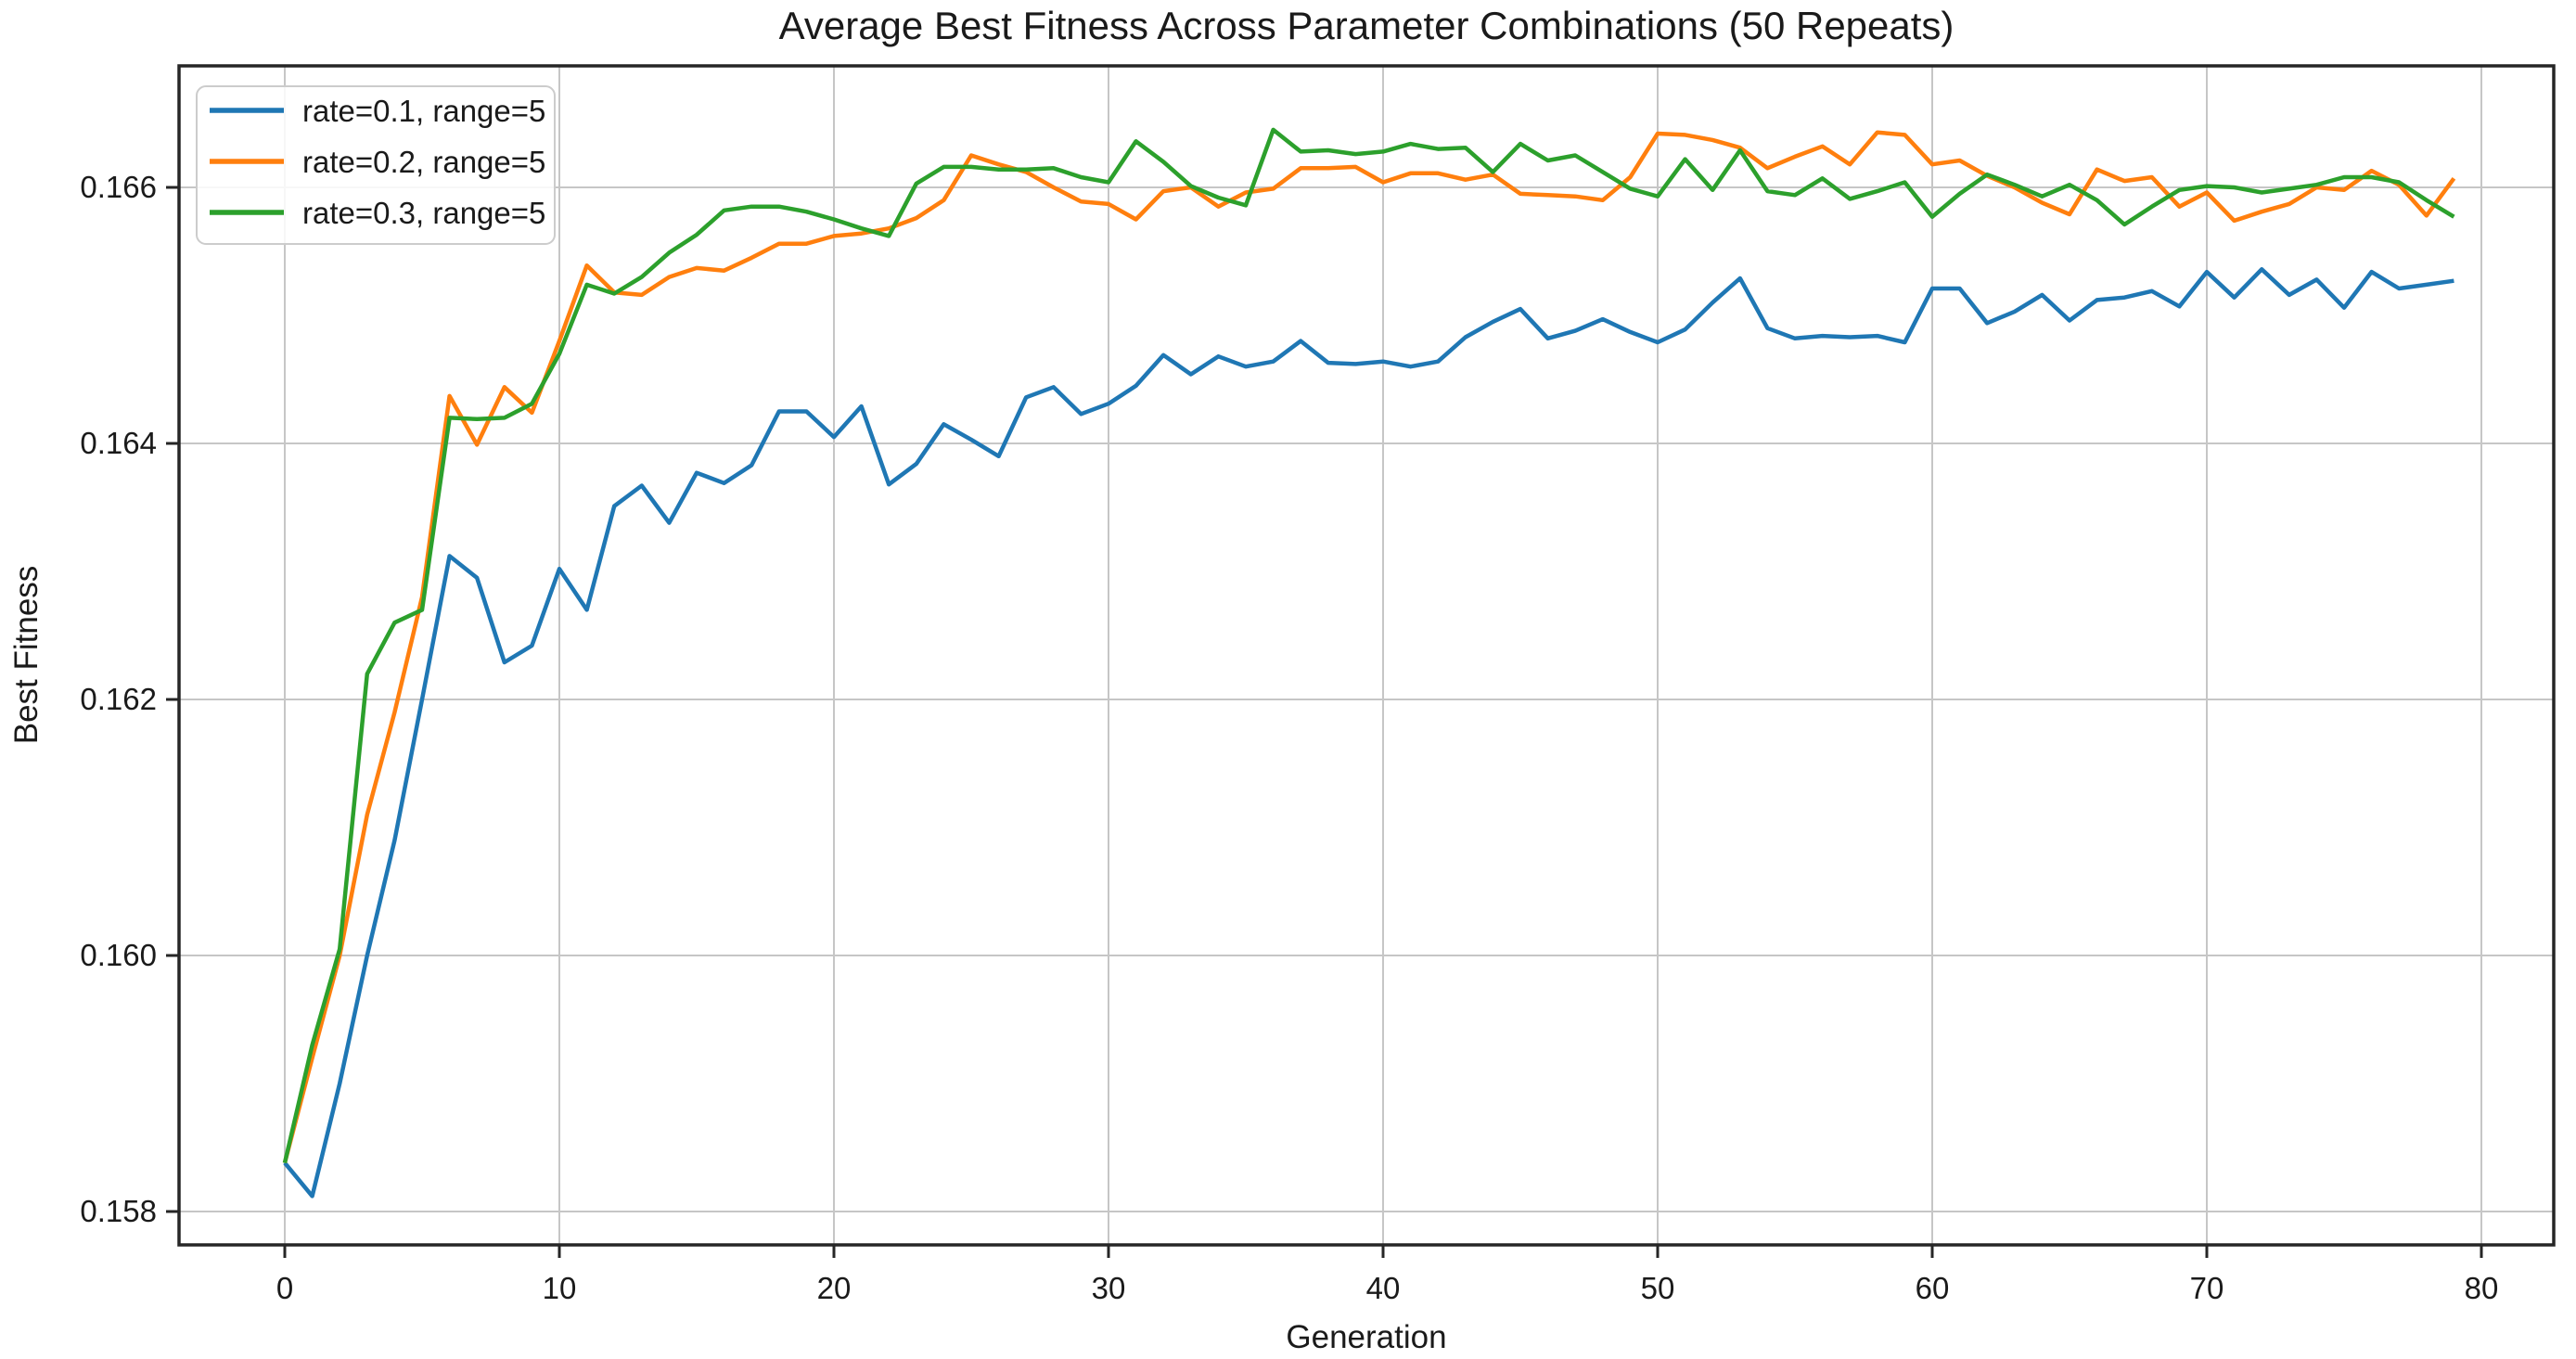 The image size is (2576, 1359). What do you see at coordinates (284, 1288) in the screenshot?
I see `x-tick-label: 0` at bounding box center [284, 1288].